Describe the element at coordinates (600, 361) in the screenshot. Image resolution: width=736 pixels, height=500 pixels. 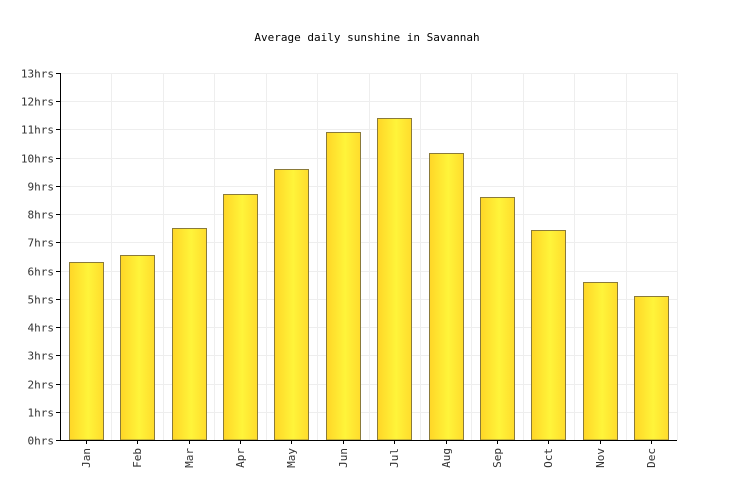
I see `bar-nov` at that location.